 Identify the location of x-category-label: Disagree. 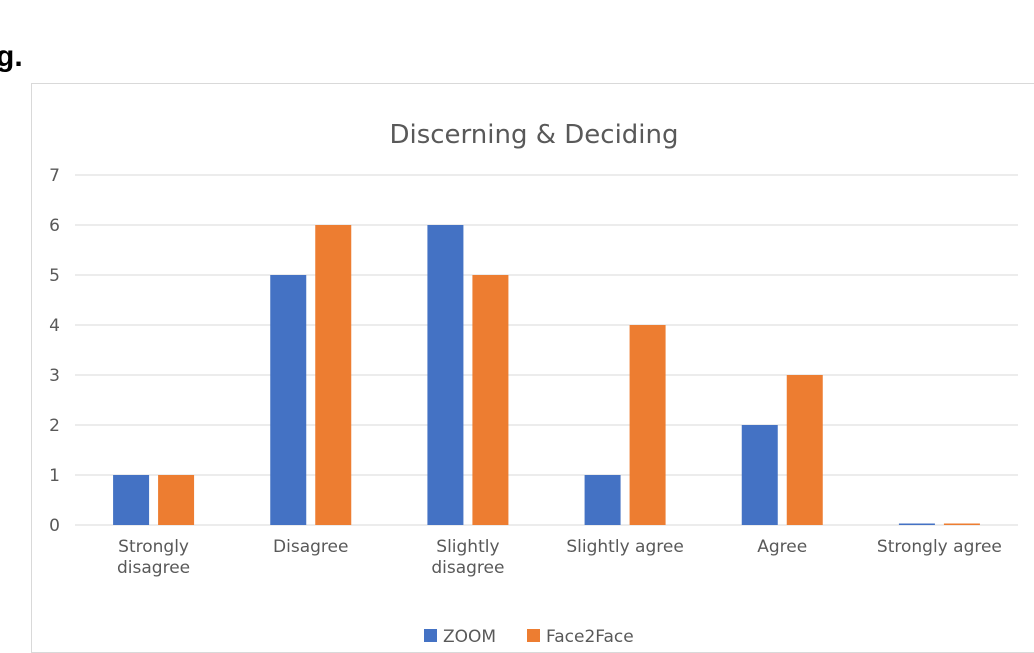
(310, 547).